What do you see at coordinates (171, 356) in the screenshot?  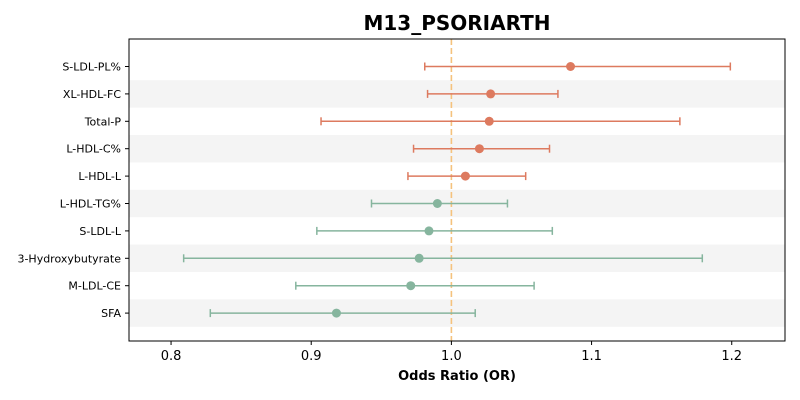 I see `x-tick-label: 0.8` at bounding box center [171, 356].